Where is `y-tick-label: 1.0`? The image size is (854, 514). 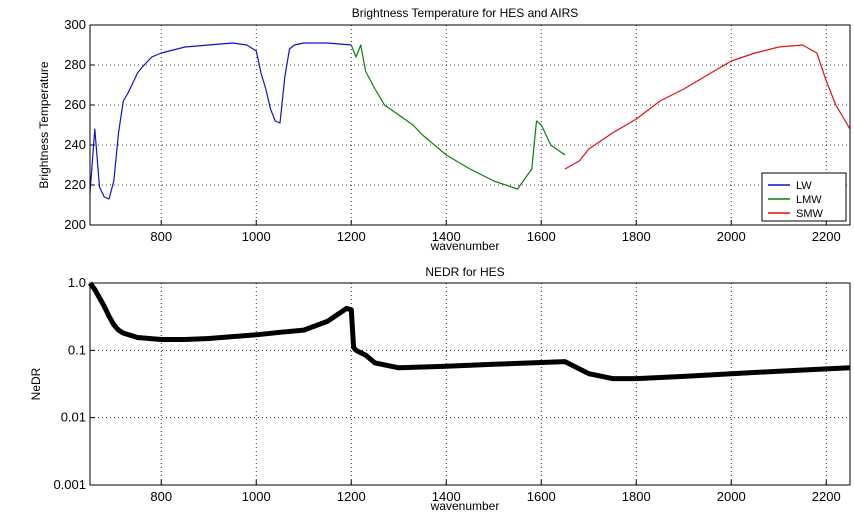
y-tick-label: 1.0 is located at coordinates (77, 282).